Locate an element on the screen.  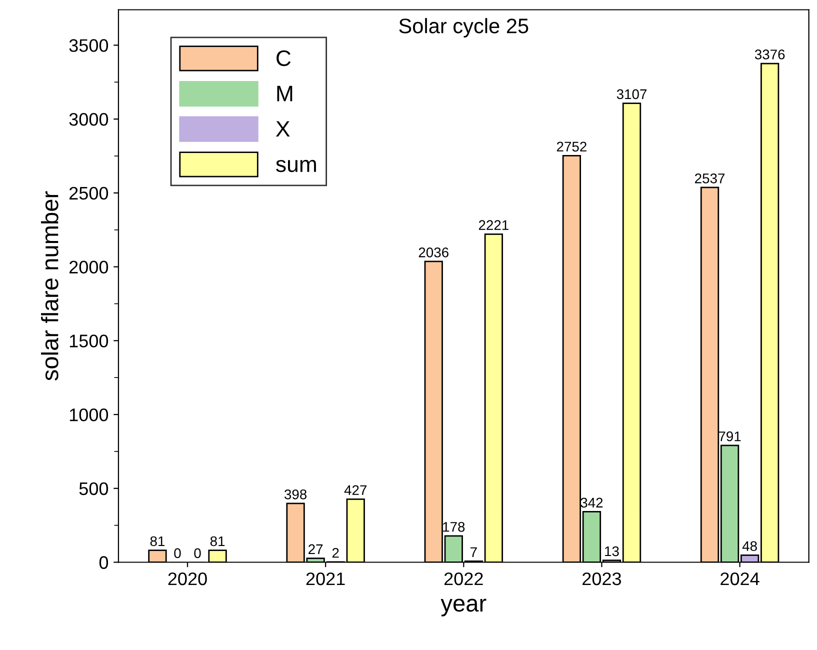
x-tick-label: 2023 is located at coordinates (602, 579).